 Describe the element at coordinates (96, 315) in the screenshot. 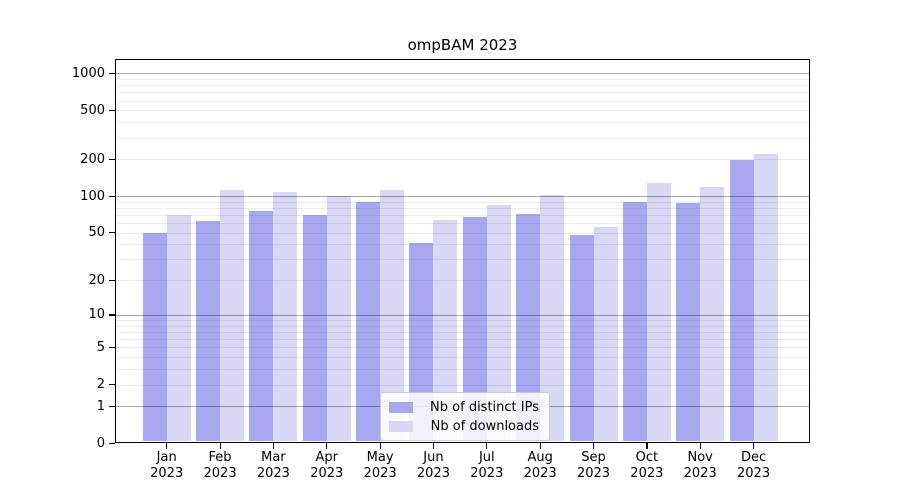

I see `y-tick-label: 10` at that location.